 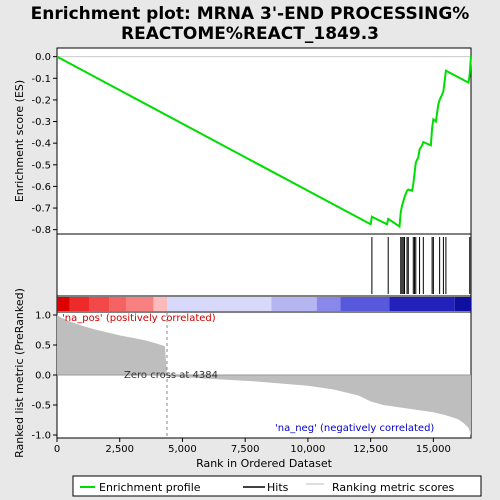 What do you see at coordinates (393, 487) in the screenshot?
I see `legend-metric-label: Ranking metric scores` at bounding box center [393, 487].